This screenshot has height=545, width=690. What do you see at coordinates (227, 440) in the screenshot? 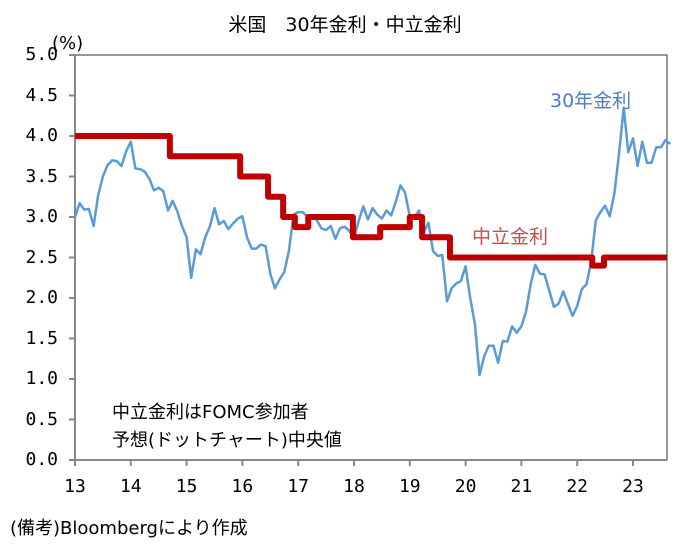
I see `annotation-line-2: 予想(ドットチャート)中央値` at bounding box center [227, 440].